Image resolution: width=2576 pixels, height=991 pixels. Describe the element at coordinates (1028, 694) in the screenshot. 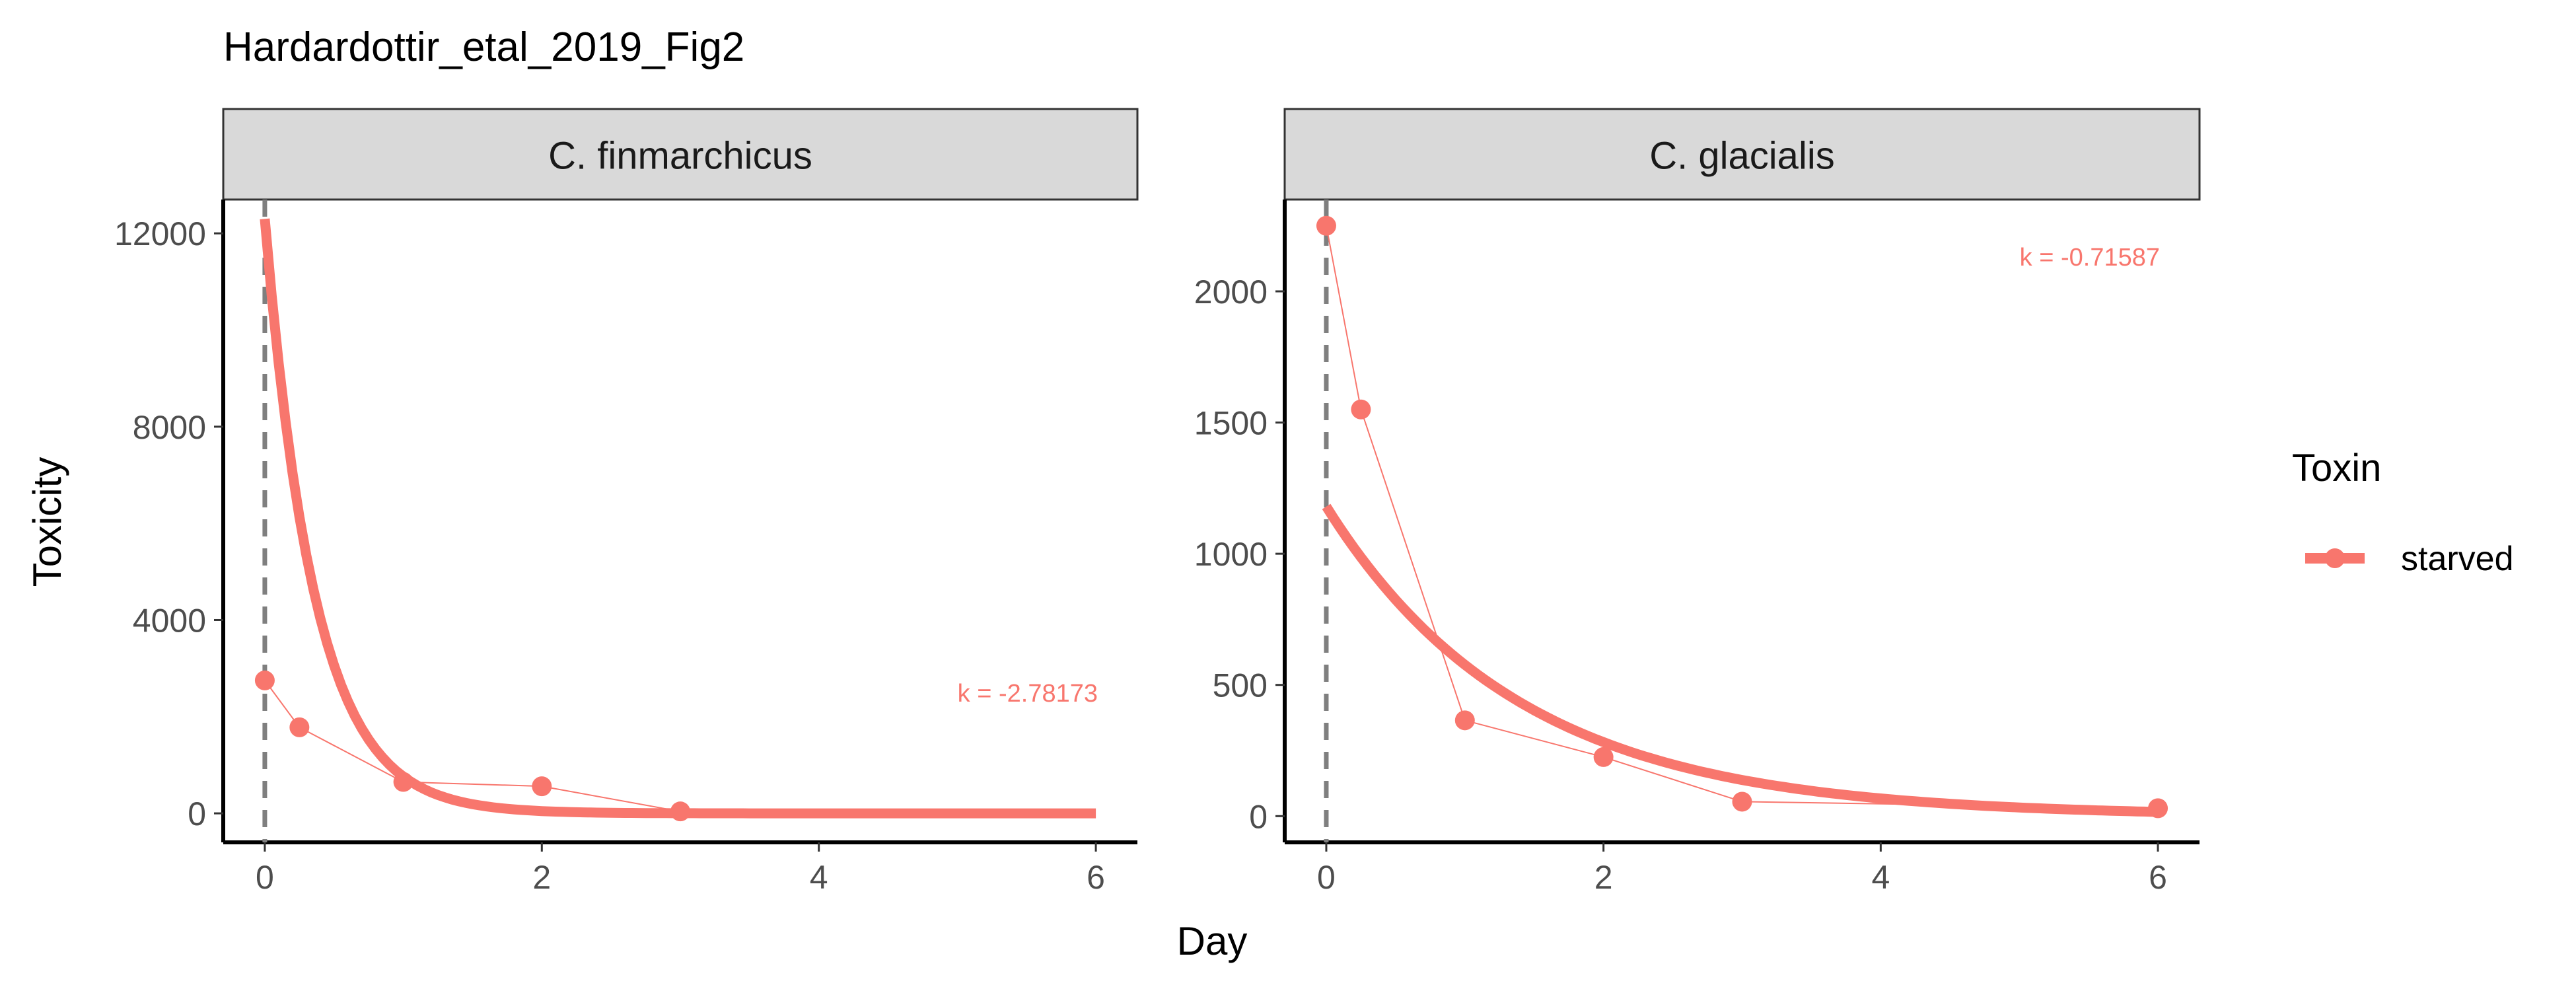

I see `k-annotation: k = -2.78173` at that location.